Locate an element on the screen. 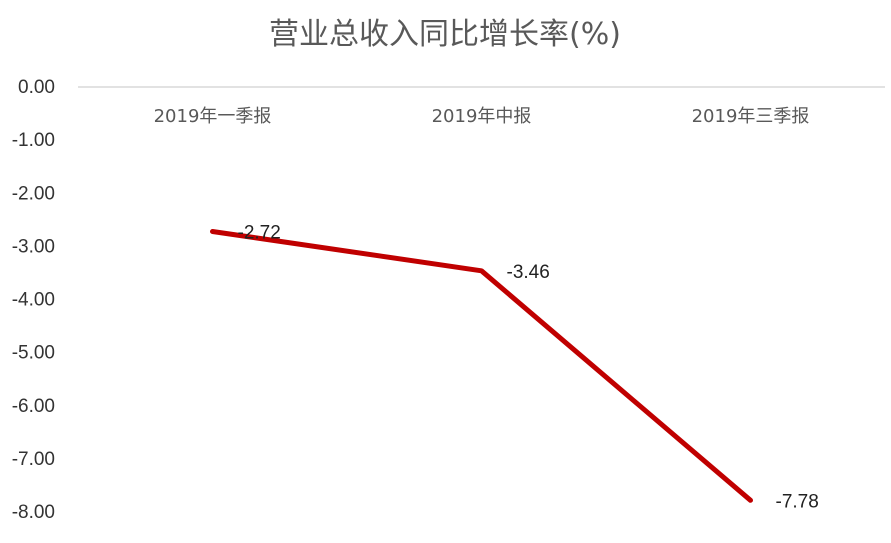  y-tick-label: -3.00 is located at coordinates (33, 246).